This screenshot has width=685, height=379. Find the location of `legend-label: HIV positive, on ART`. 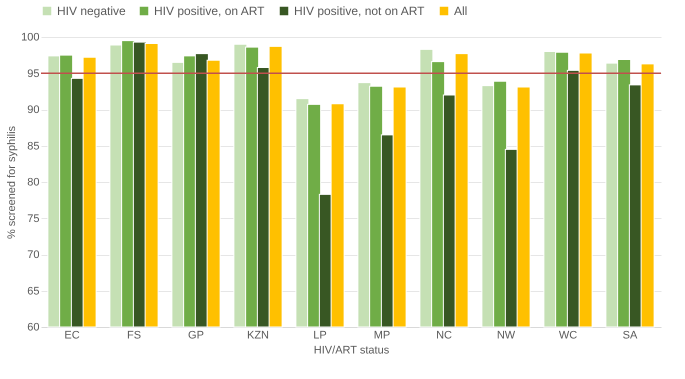

legend-label: HIV positive, on ART is located at coordinates (210, 11).